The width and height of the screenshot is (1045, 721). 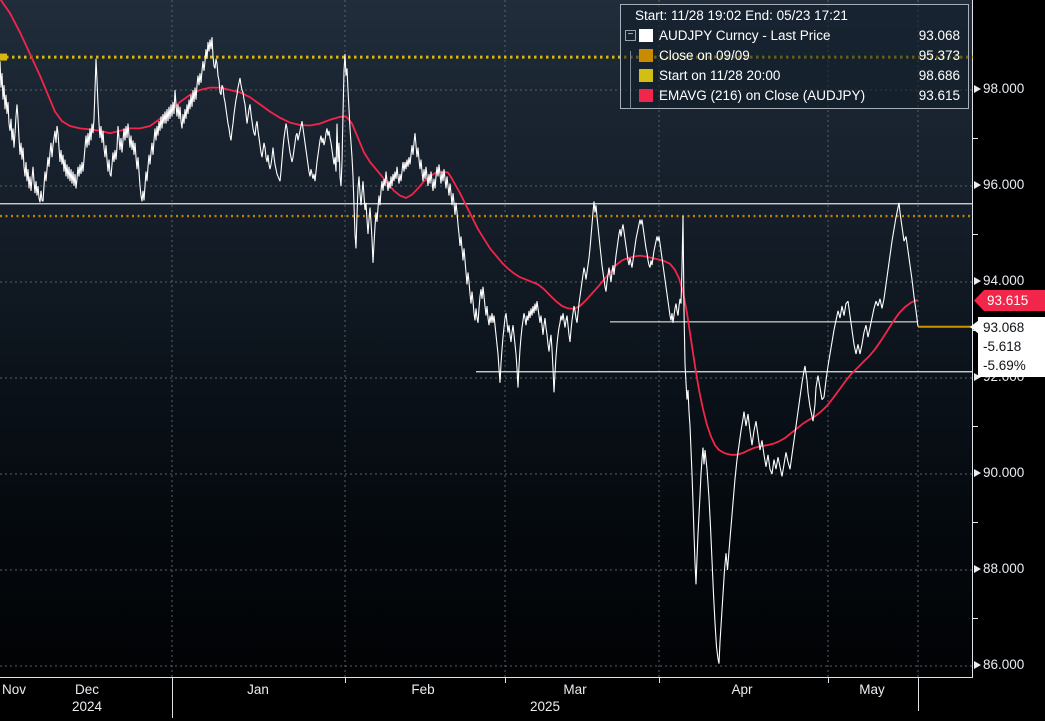 I want to click on x-axis-month-label: Dec, so click(x=87, y=689).